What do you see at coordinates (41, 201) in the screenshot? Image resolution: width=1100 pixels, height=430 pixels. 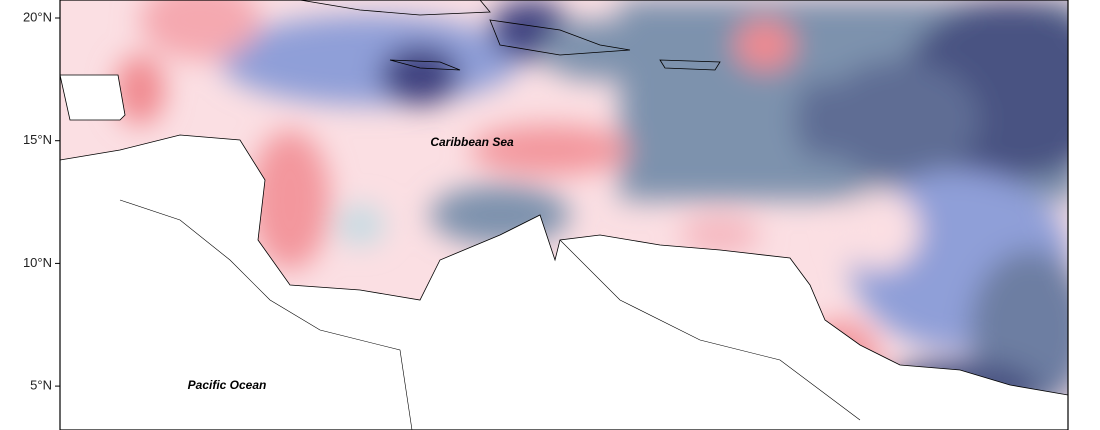 I see `lat-axis: 20°N 15°N 10°N 5°N` at bounding box center [41, 201].